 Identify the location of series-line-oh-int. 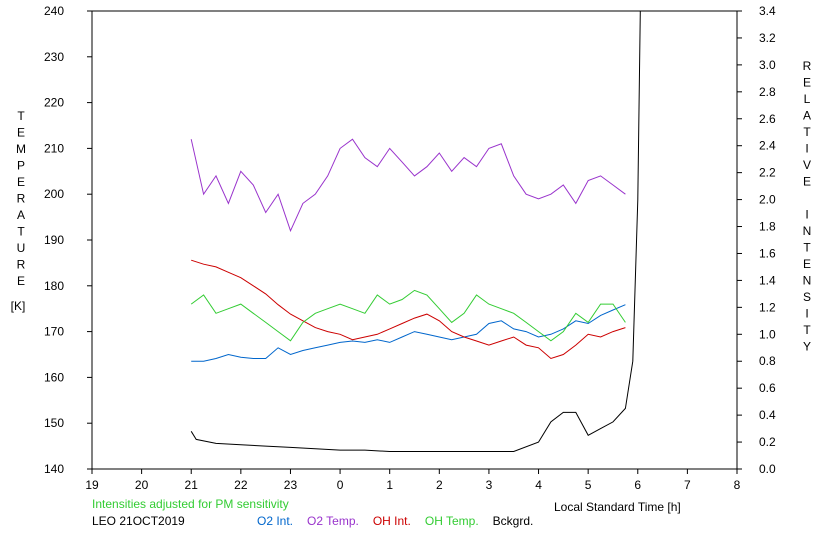
(408, 309).